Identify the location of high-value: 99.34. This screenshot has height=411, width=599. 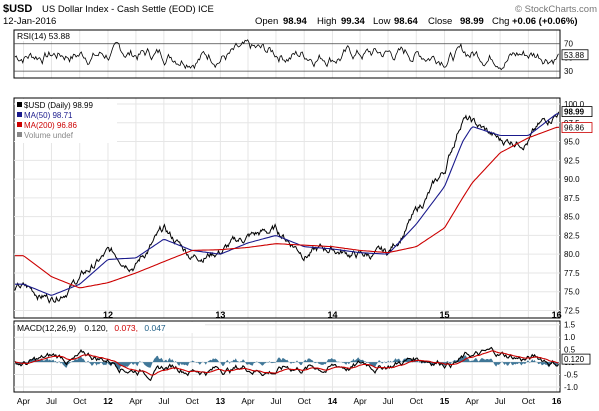
(353, 21).